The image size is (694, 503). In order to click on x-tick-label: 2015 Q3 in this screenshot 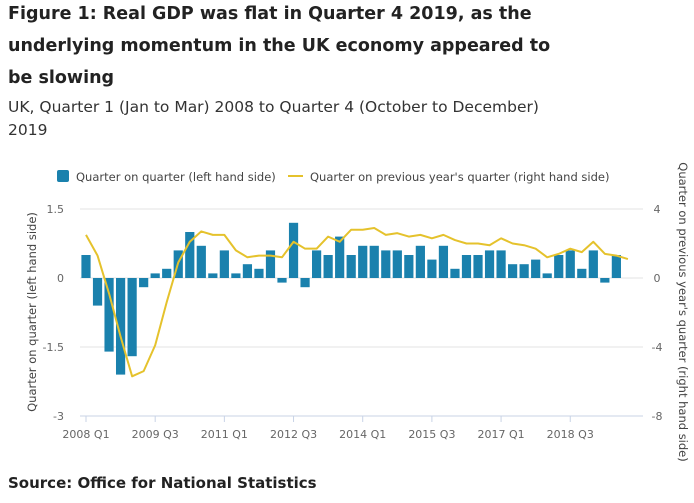, I will do `click(431, 434)`.